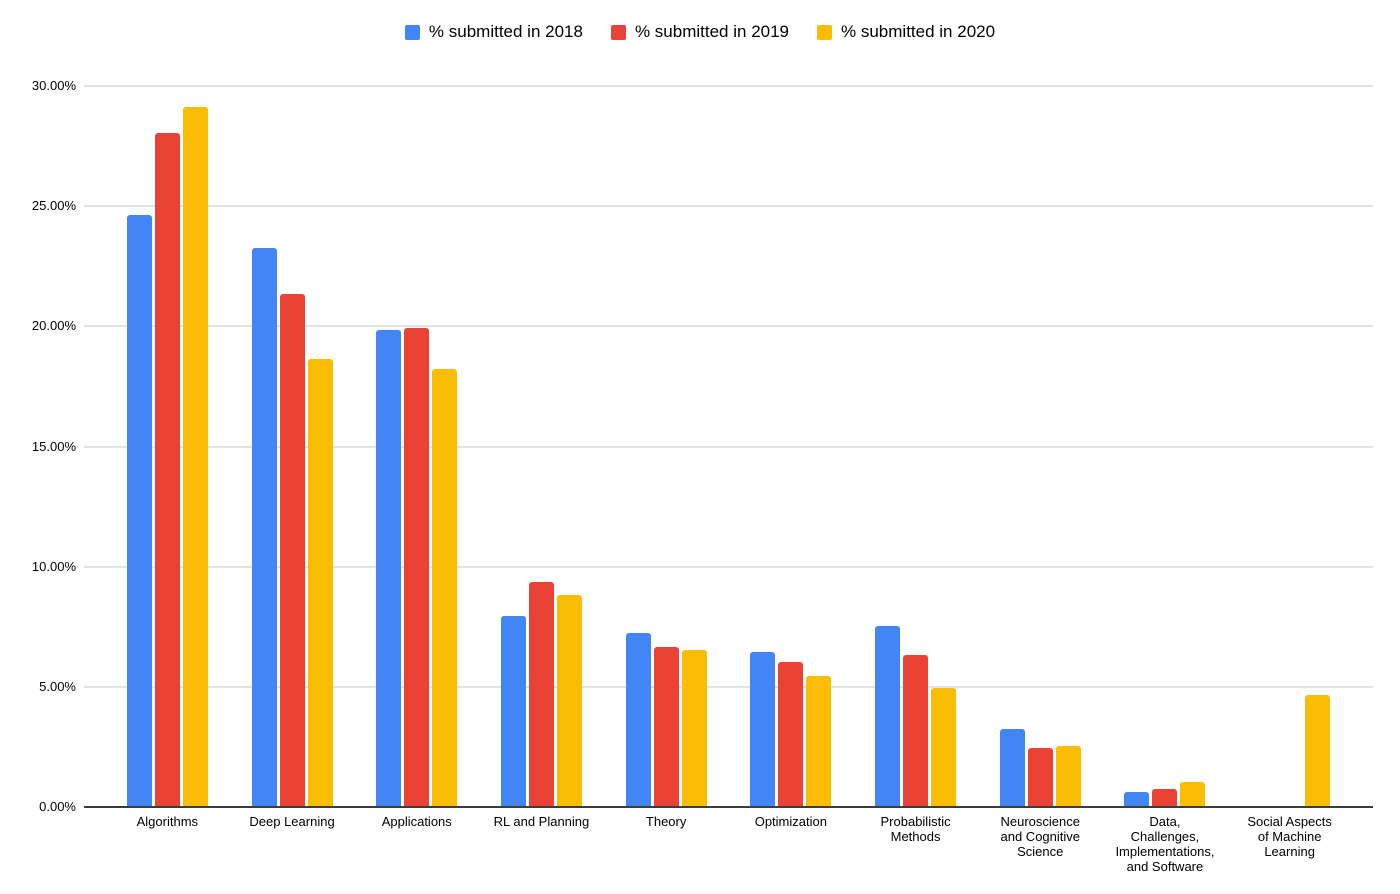 The width and height of the screenshot is (1400, 894). Describe the element at coordinates (1040, 836) in the screenshot. I see `x-axis-tick-label: Neuroscience and Cognitive Science` at that location.